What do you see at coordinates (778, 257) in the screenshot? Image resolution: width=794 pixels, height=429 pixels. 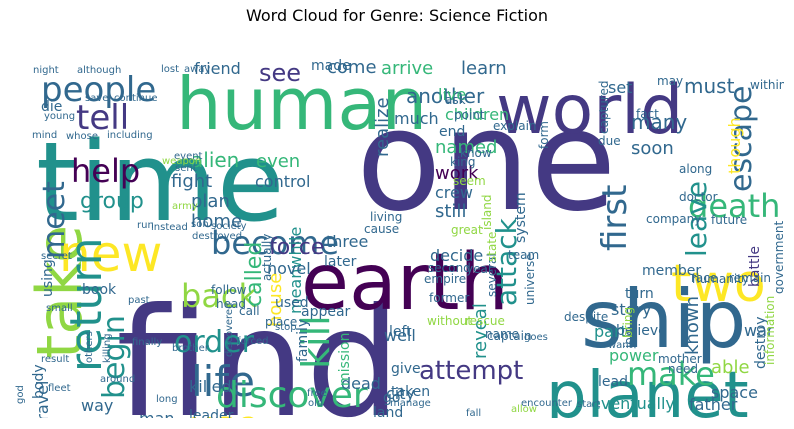 I see `word-government: government` at bounding box center [778, 257].